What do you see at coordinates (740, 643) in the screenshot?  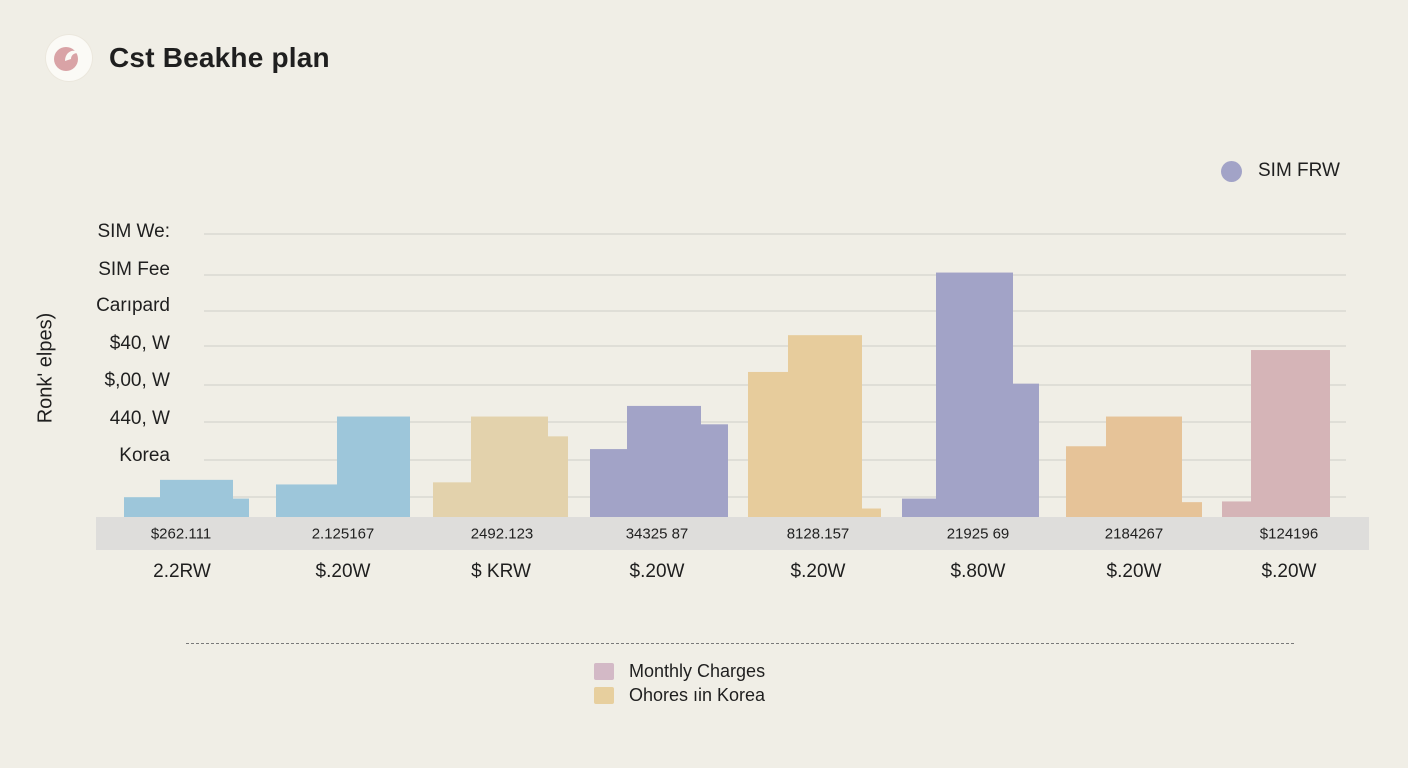 I see `divider` at bounding box center [740, 643].